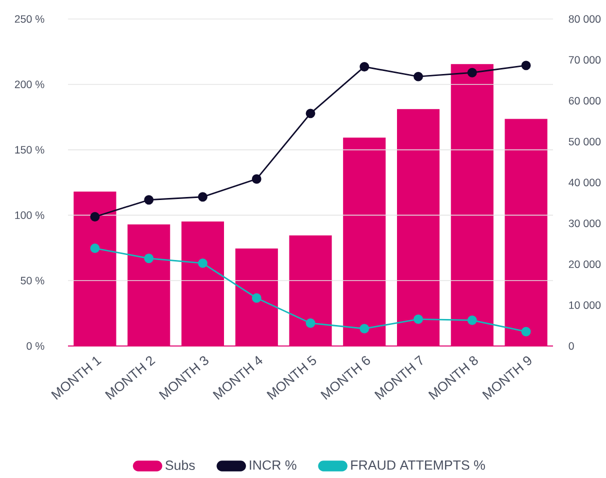 This screenshot has width=606, height=478. I want to click on y2-tick-label: 0, so click(571, 346).